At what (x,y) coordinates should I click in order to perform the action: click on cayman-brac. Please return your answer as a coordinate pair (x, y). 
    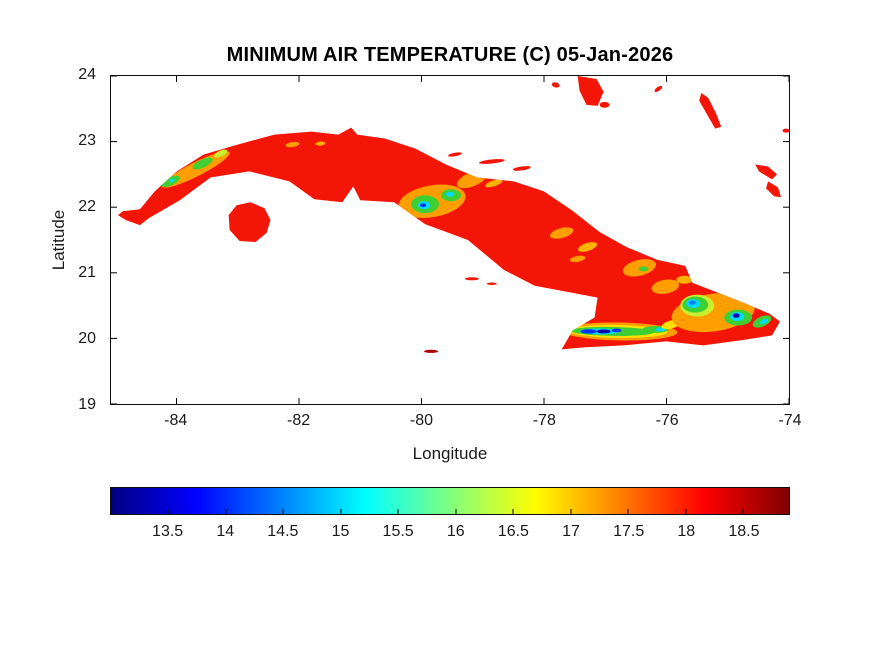
    Looking at the image, I should click on (431, 351).